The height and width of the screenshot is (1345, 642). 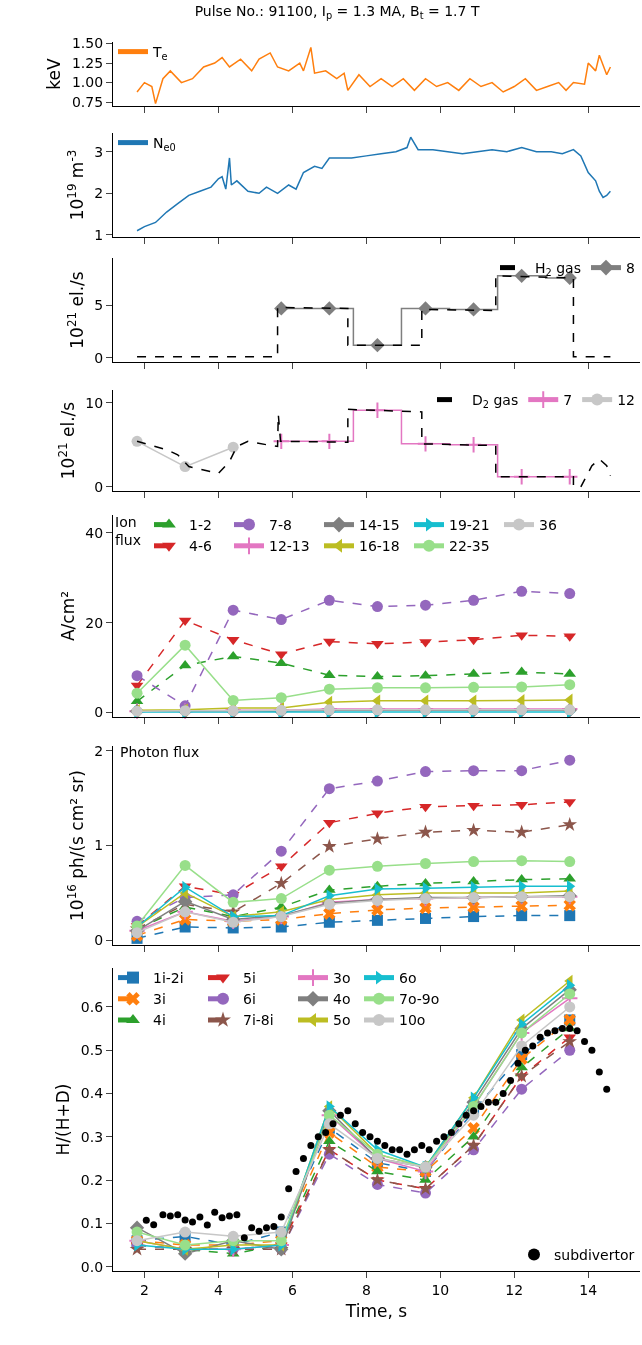 I want to click on x-tick-label: 12, so click(x=514, y=1289).